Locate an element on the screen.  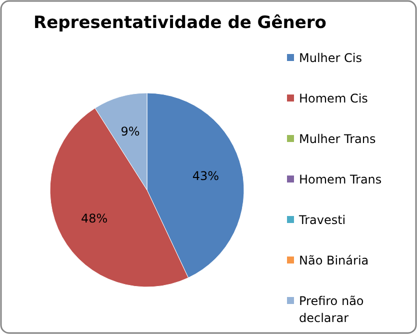
data-label: 9% is located at coordinates (130, 131).